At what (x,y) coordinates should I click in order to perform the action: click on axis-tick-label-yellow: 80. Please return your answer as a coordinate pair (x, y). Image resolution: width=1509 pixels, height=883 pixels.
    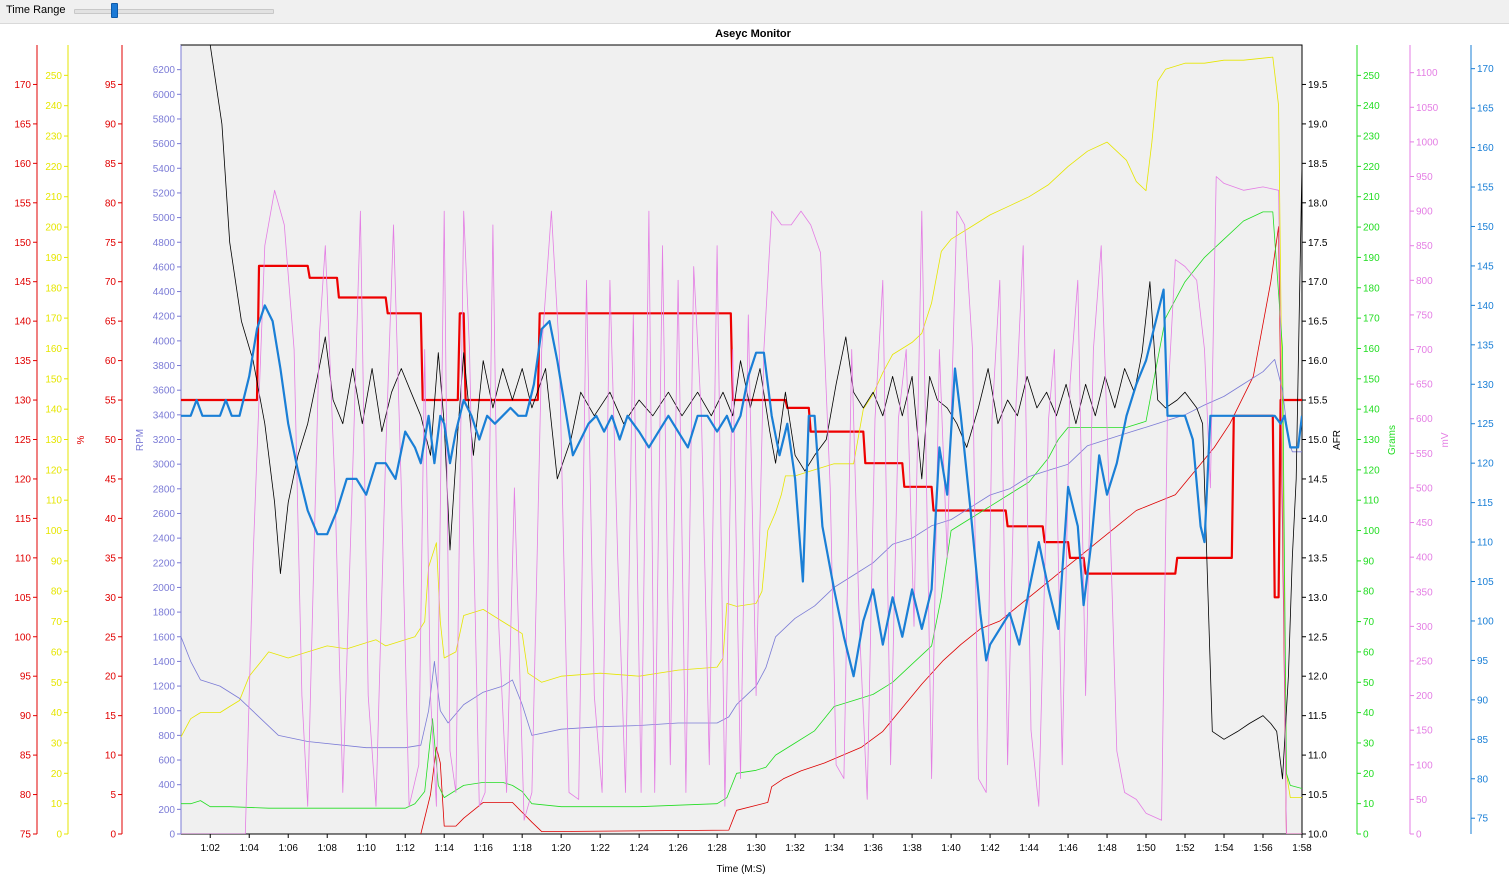
    Looking at the image, I should click on (57, 592).